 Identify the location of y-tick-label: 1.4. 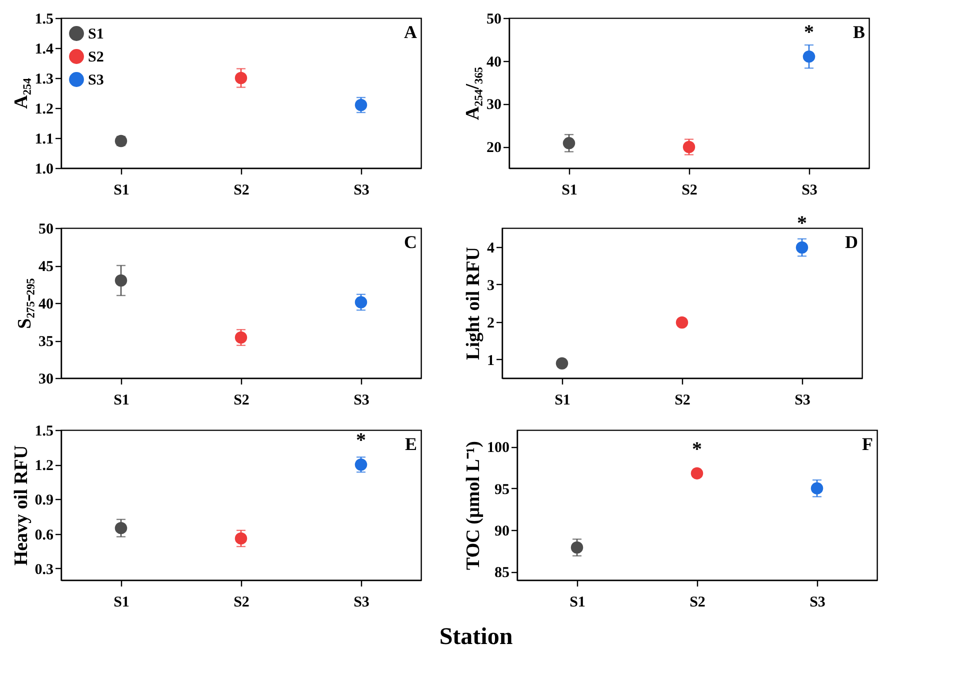
(44, 50).